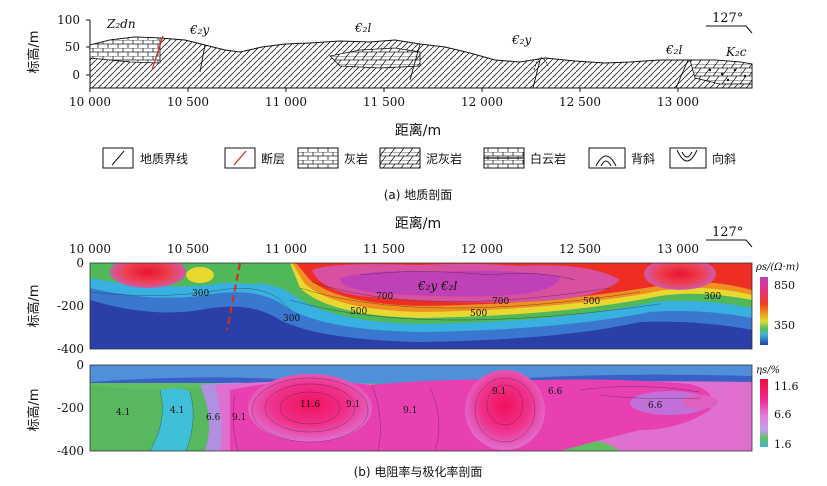 The width and height of the screenshot is (827, 486). Describe the element at coordinates (764, 413) in the screenshot. I see `colorbar-ip` at that location.